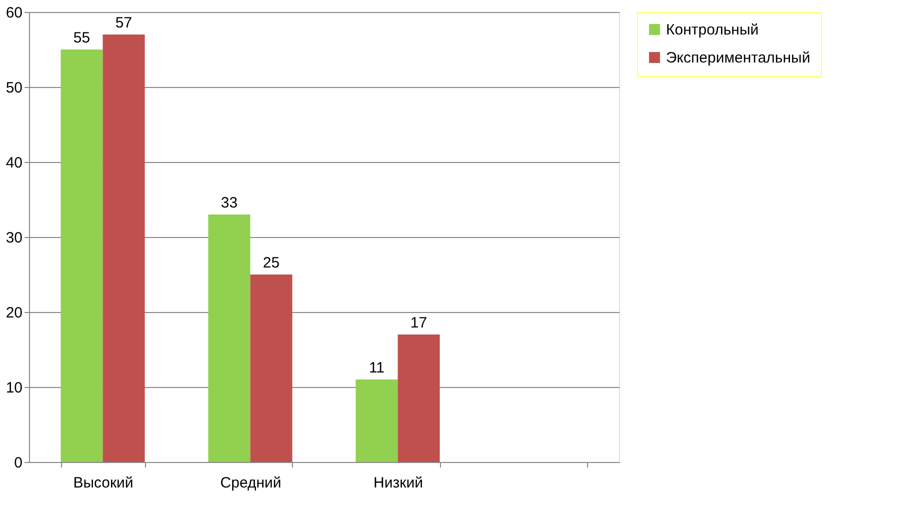  Describe the element at coordinates (14, 13) in the screenshot. I see `y-tick-label: 60` at that location.